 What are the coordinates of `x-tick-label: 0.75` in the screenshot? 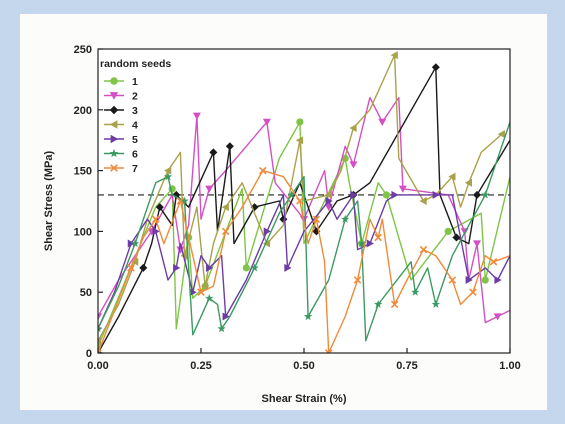 It's located at (406, 366).